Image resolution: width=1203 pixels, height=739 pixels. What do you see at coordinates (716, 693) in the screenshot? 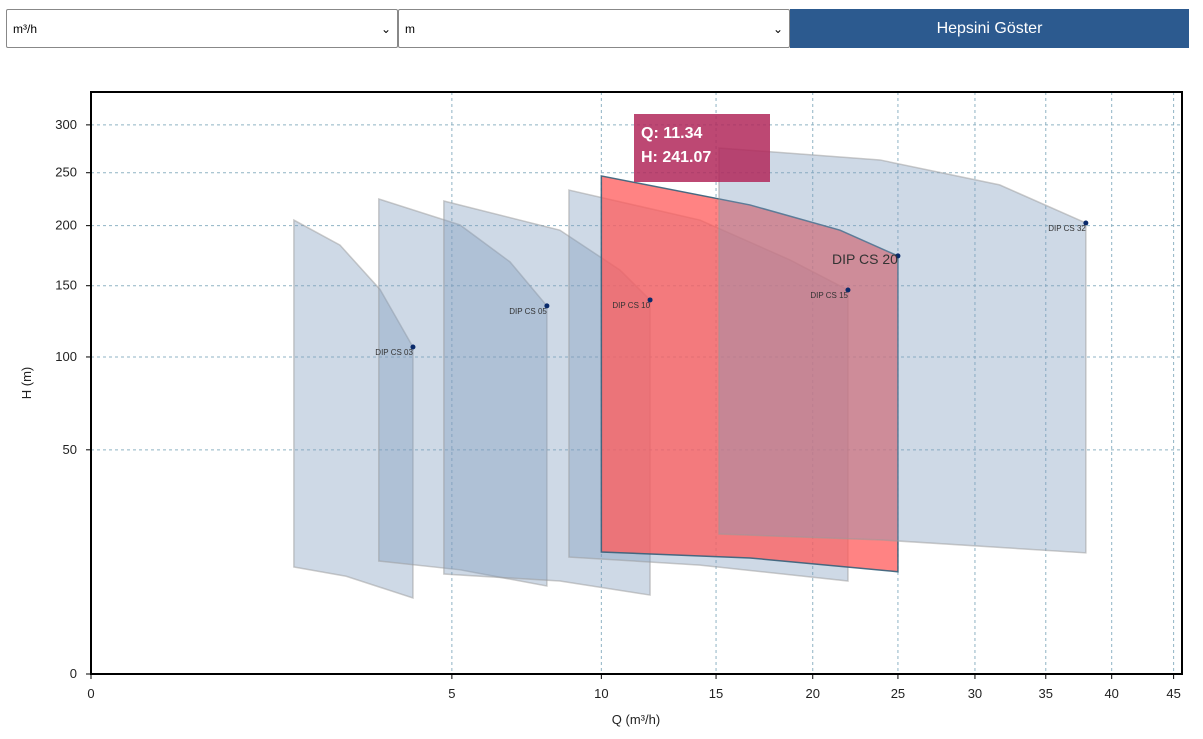
I see `x-tick-label: 15` at bounding box center [716, 693].